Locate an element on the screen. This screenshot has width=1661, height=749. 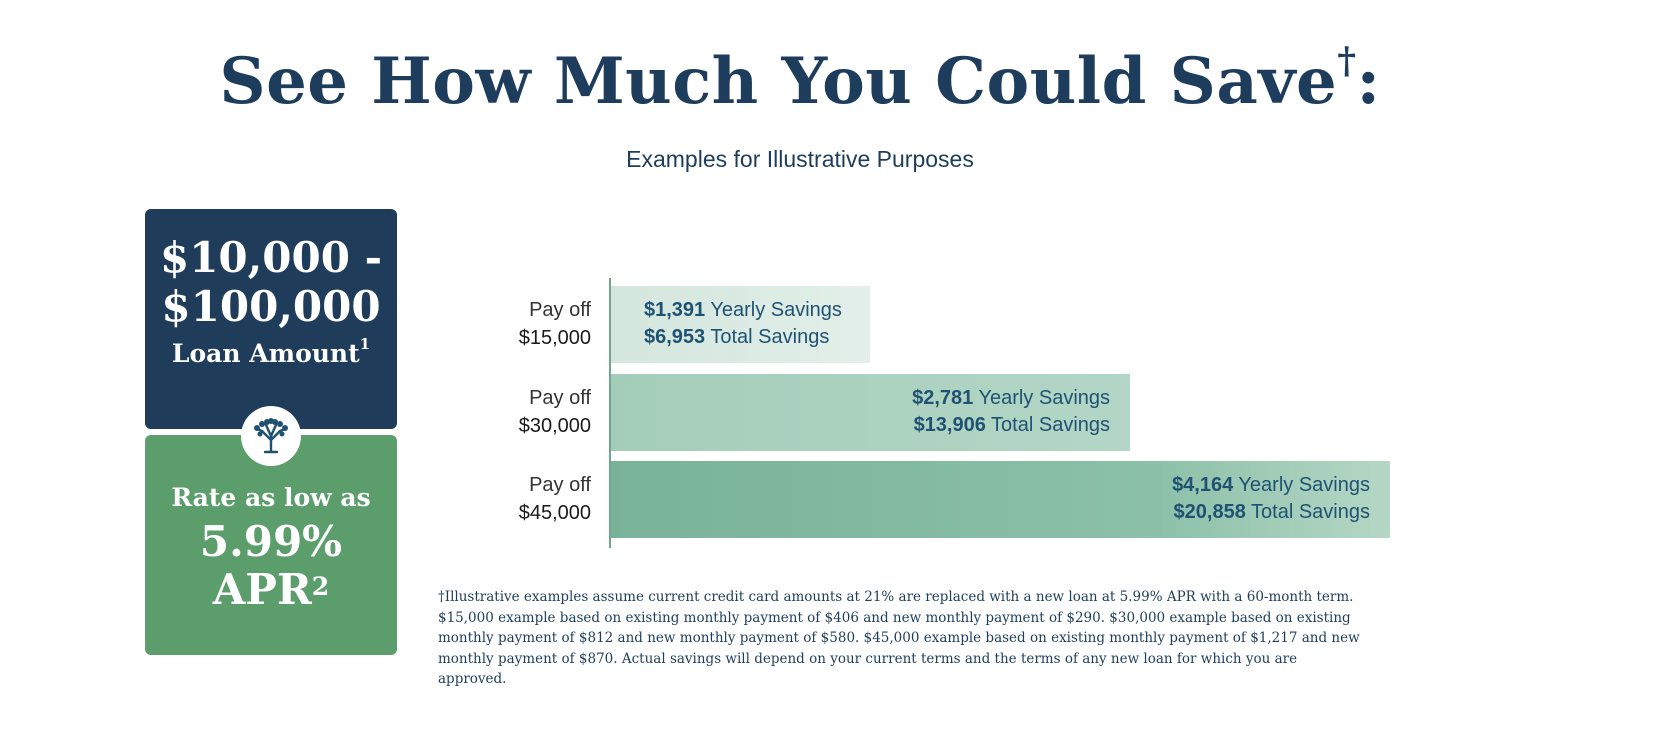
yearly-savings-label: $1,391 Yearly Savings is located at coordinates (743, 310).